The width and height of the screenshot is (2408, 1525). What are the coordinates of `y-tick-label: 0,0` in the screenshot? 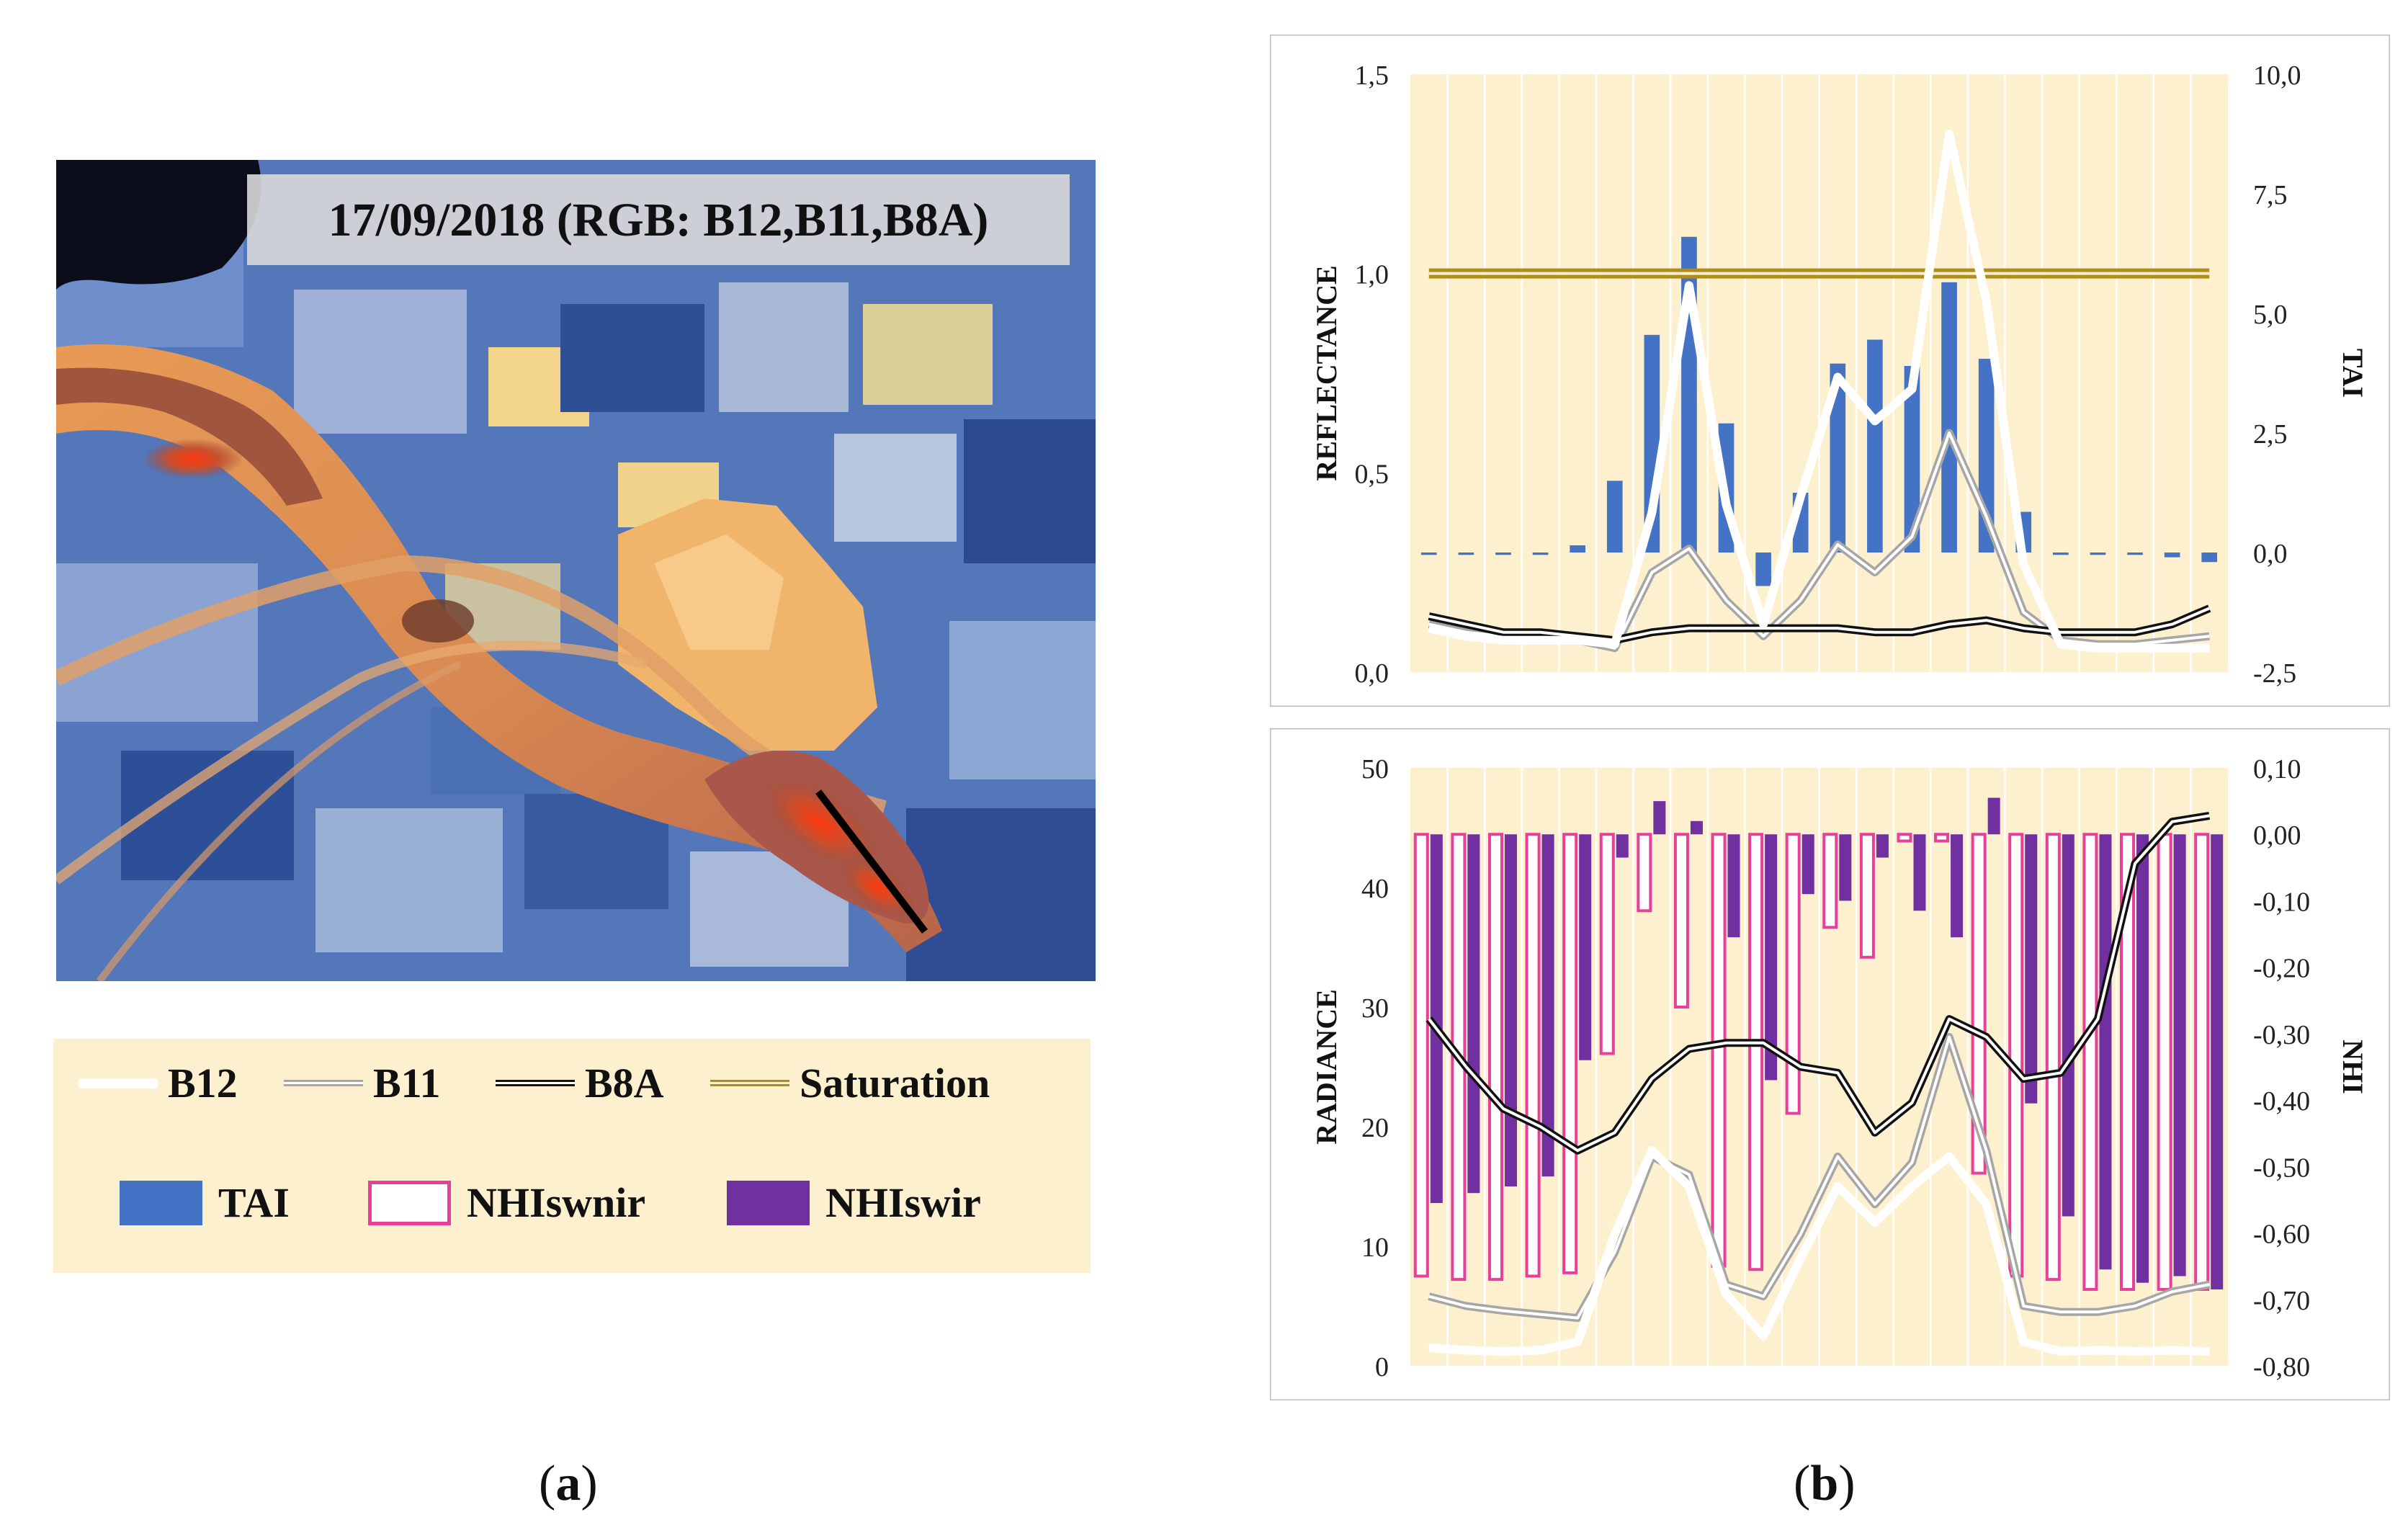 It's located at (1372, 673).